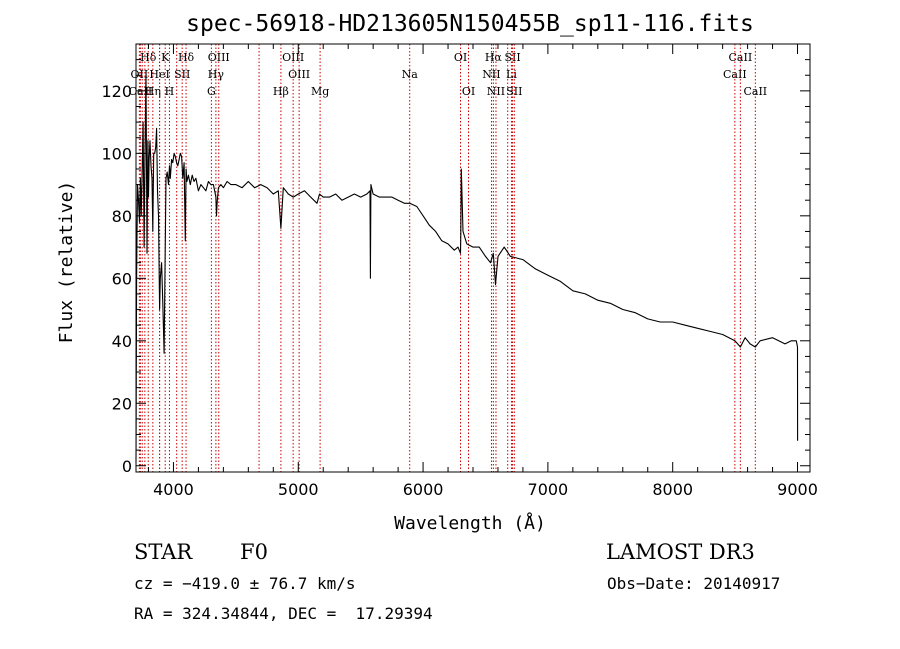 This screenshot has width=900, height=649. What do you see at coordinates (148, 57) in the screenshot?
I see `marker-label-0: Hδ` at bounding box center [148, 57].